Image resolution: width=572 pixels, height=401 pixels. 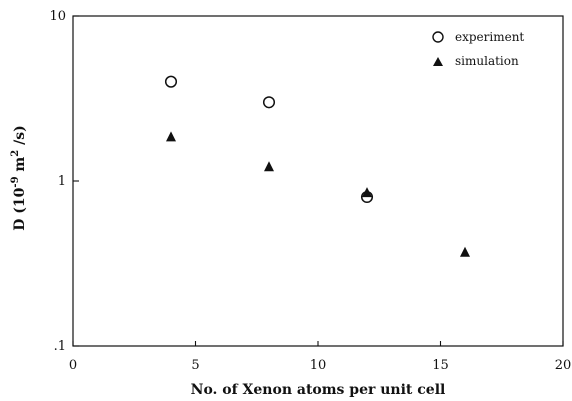 I want to click on x-tick-label: 20, so click(x=563, y=365).